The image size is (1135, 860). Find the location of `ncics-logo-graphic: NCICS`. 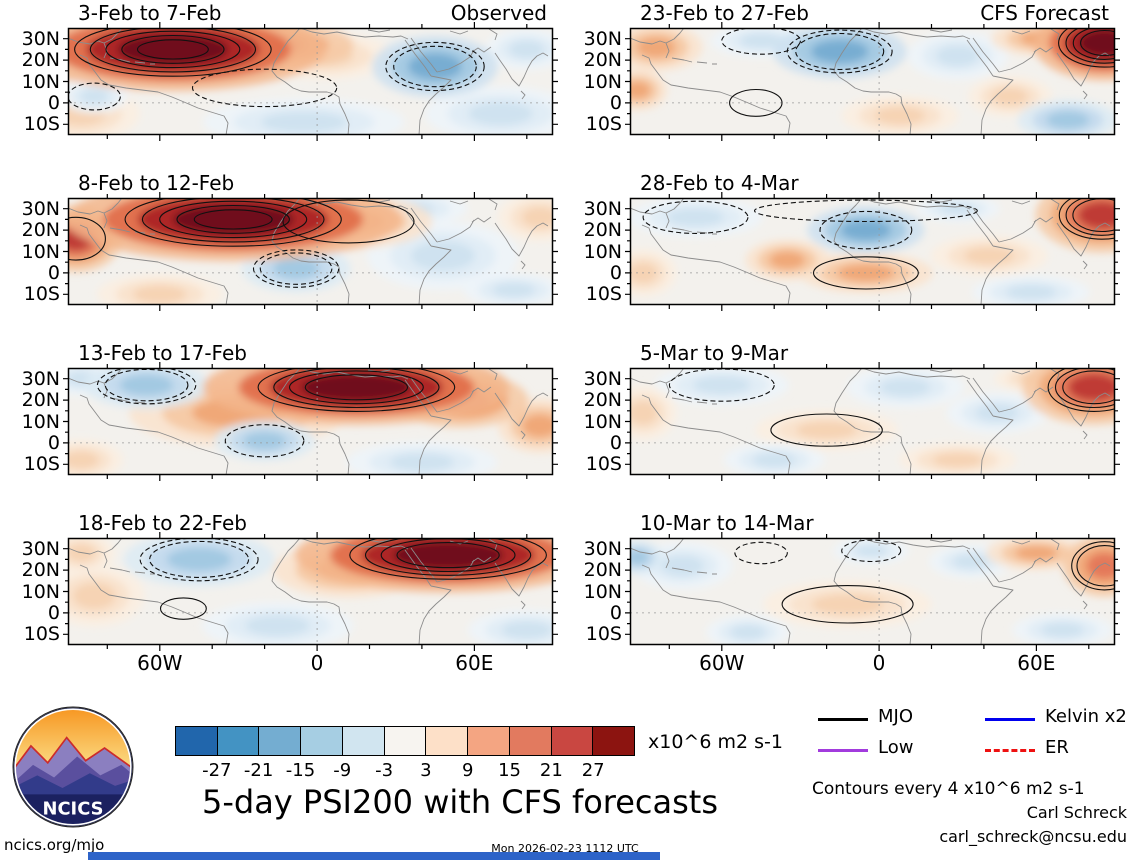

ncics-logo-graphic: NCICS is located at coordinates (73, 767).